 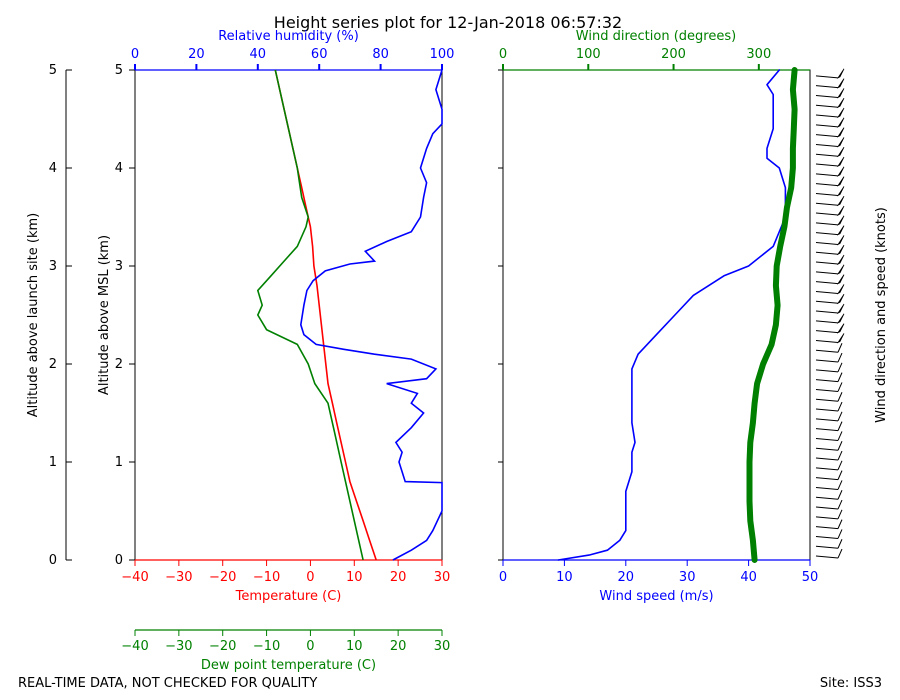 What do you see at coordinates (33, 315) in the screenshot?
I see `launch-ylabel: Altitude above launch site (km)` at bounding box center [33, 315].